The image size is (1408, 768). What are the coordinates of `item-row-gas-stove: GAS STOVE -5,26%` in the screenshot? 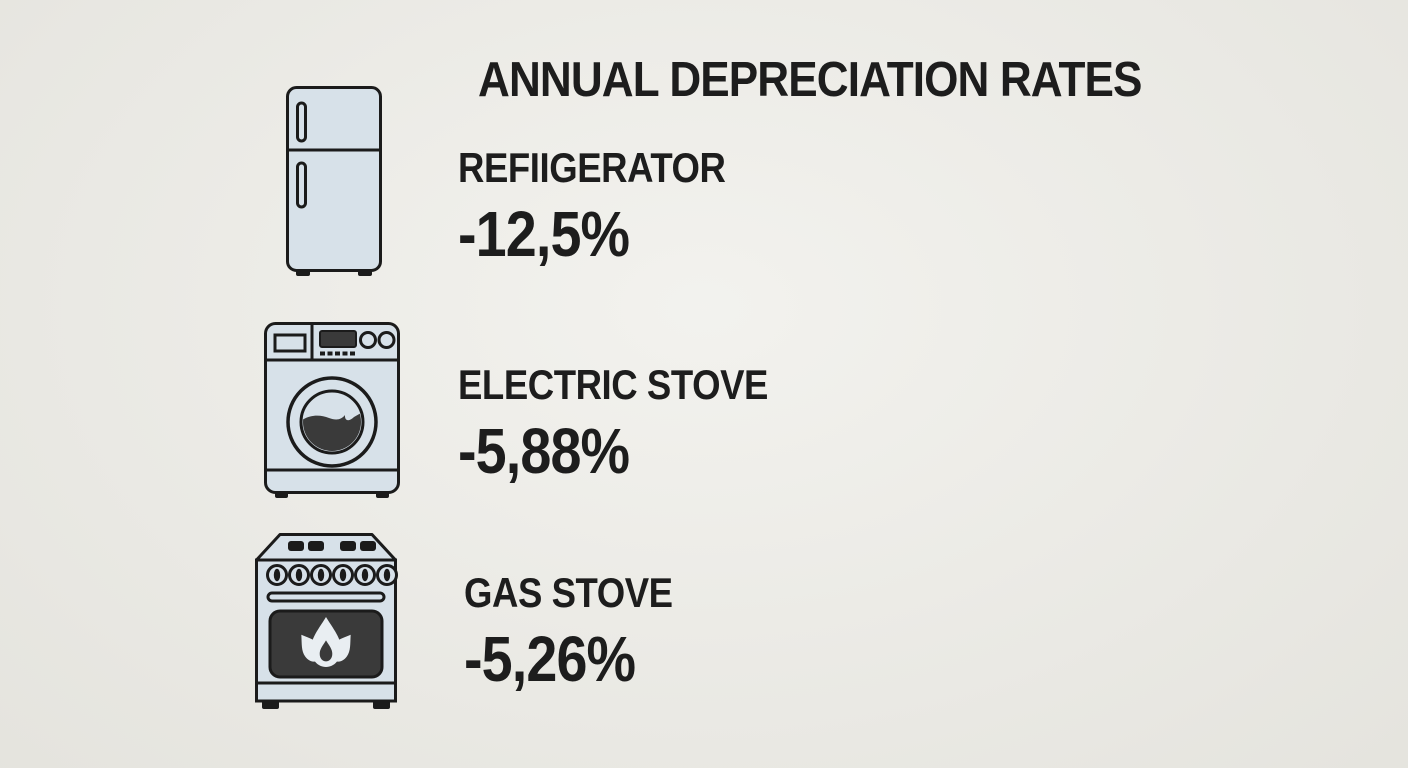 It's located at (584, 632).